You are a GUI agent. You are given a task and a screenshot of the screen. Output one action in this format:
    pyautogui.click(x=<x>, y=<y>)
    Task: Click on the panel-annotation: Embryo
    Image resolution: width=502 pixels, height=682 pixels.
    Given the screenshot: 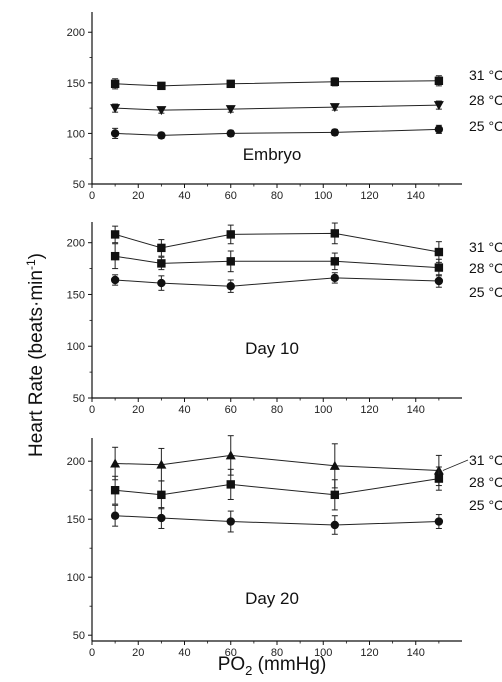 What is the action you would take?
    pyautogui.click(x=272, y=154)
    